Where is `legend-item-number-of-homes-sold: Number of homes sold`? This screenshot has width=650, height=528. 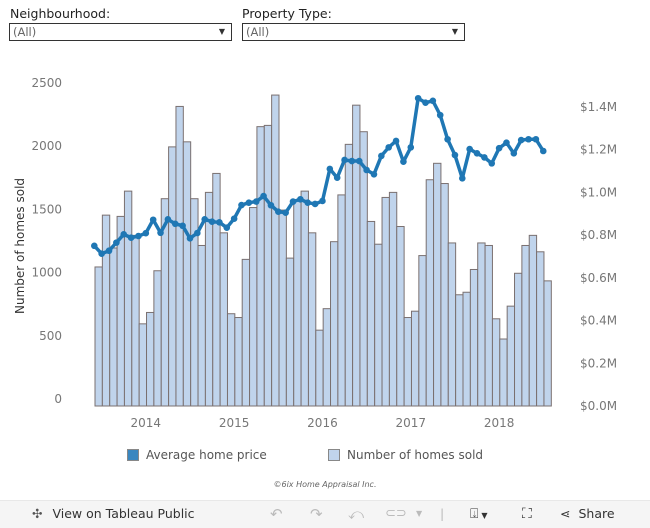
legend-item-number-of-homes-sold: Number of homes sold is located at coordinates (405, 455).